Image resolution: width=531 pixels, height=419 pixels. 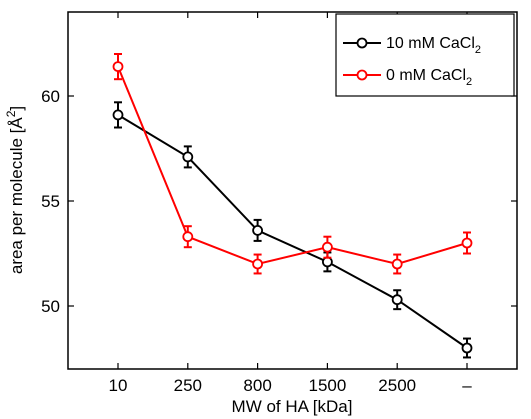 What do you see at coordinates (16, 108) in the screenshot?
I see `y-axis-title-close: ]` at bounding box center [16, 108].